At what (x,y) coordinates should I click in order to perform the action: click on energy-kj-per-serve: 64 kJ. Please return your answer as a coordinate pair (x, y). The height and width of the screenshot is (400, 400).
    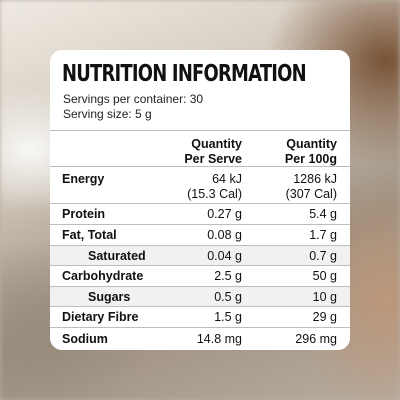
    Looking at the image, I should click on (227, 179).